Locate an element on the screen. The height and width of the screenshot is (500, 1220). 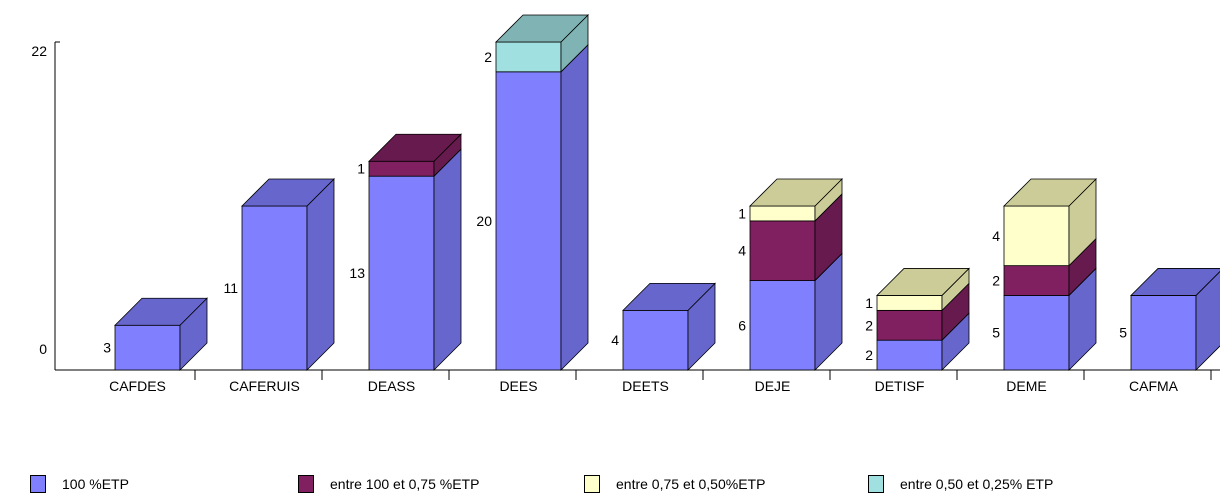
x-tick-label: CAFERUIS is located at coordinates (264, 386).